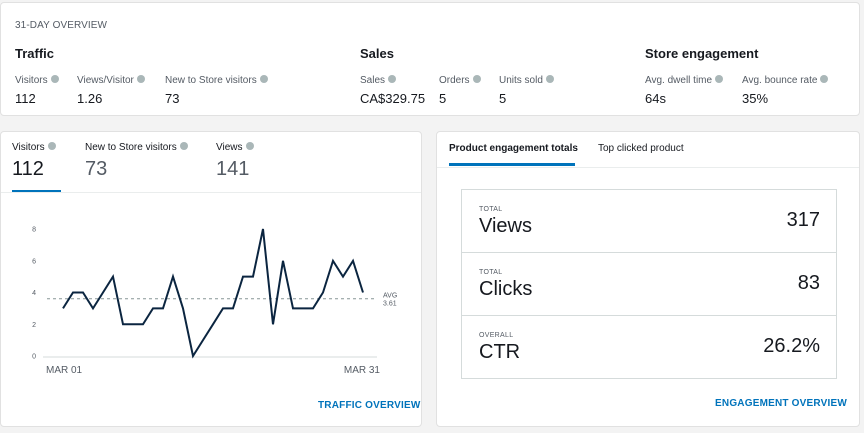  Describe the element at coordinates (392, 90) in the screenshot. I see `metric-sales: Sales CA$329.75` at that location.